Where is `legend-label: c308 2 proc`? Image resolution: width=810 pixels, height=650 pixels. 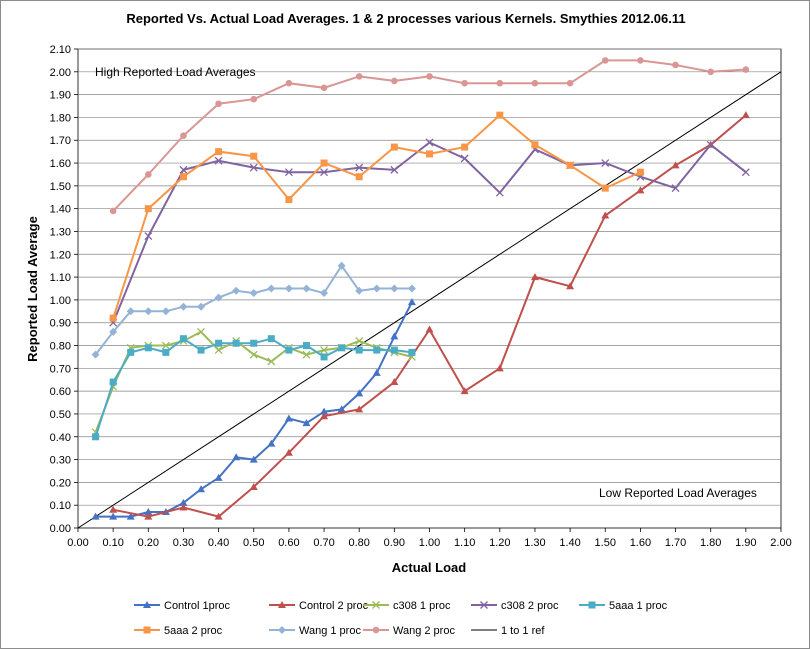
legend-label: c308 2 proc is located at coordinates (530, 606).